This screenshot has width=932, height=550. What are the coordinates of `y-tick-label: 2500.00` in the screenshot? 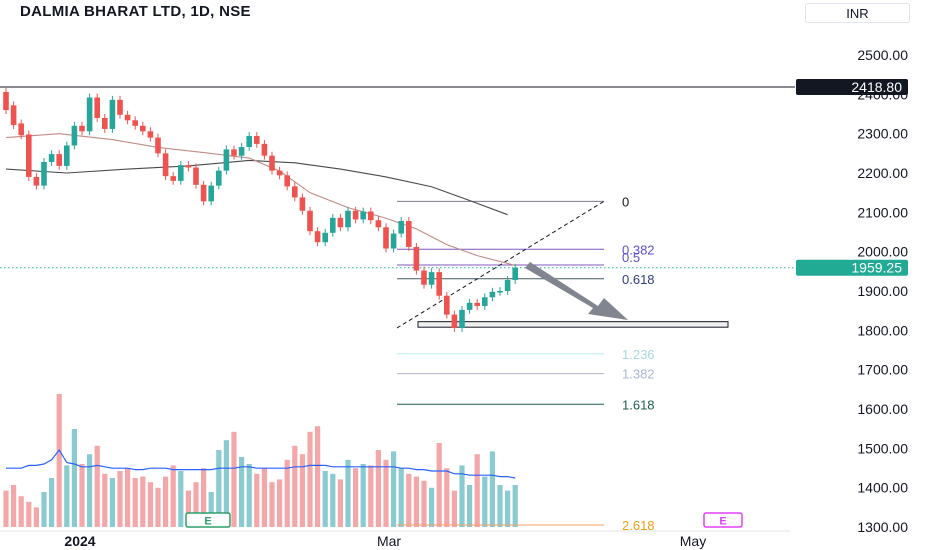 It's located at (882, 55).